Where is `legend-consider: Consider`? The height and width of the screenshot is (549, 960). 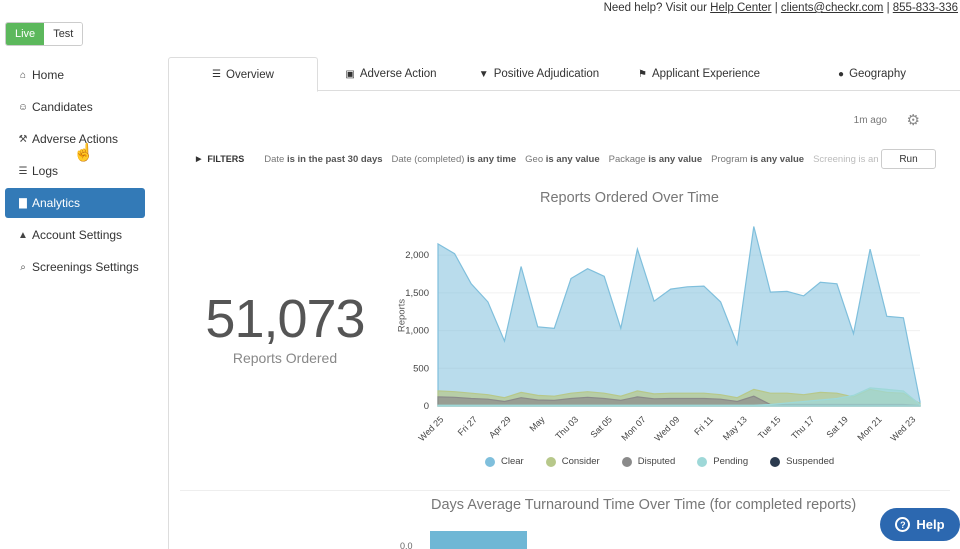 legend-consider: Consider is located at coordinates (572, 461).